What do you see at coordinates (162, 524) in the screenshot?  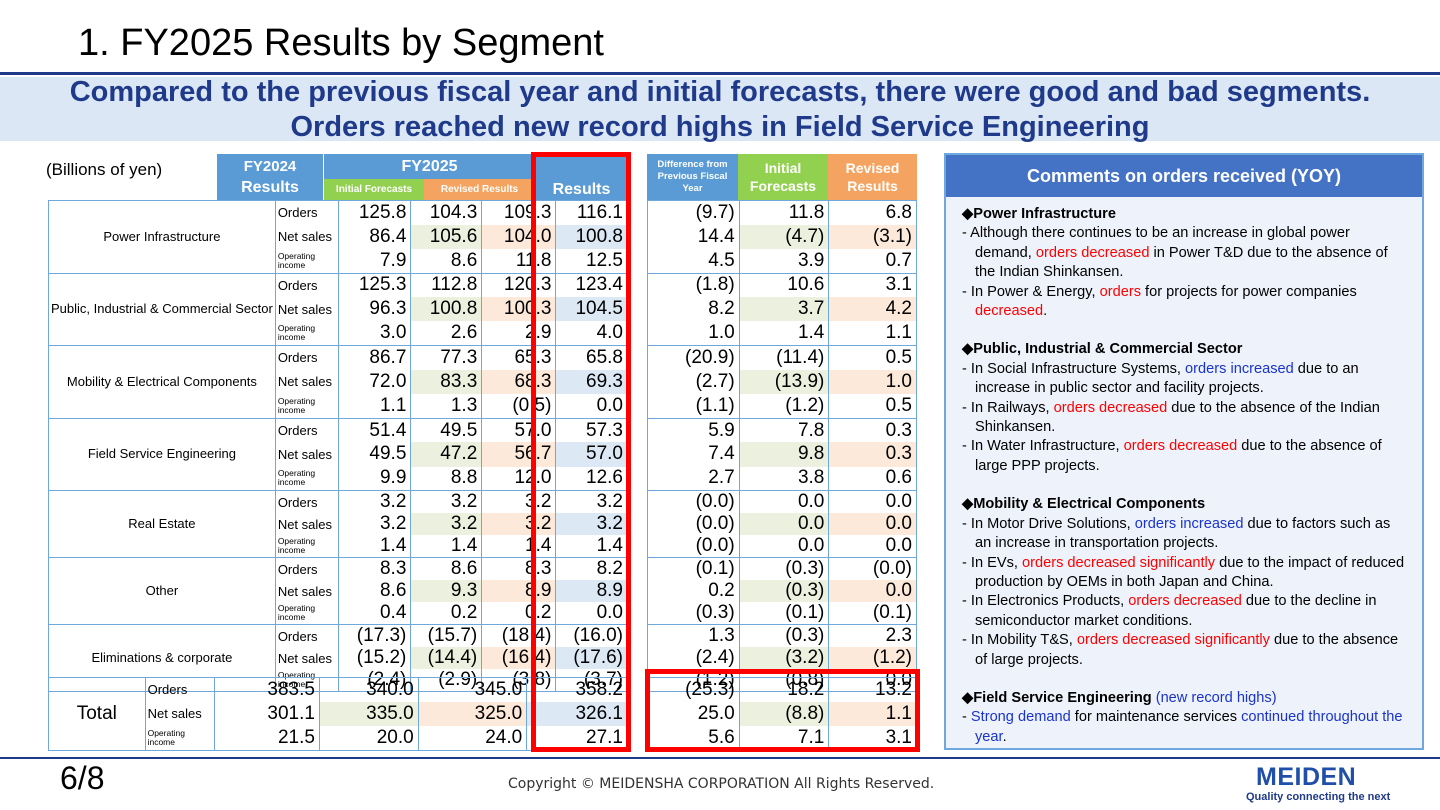 I see `segment-name: Real Estate` at bounding box center [162, 524].